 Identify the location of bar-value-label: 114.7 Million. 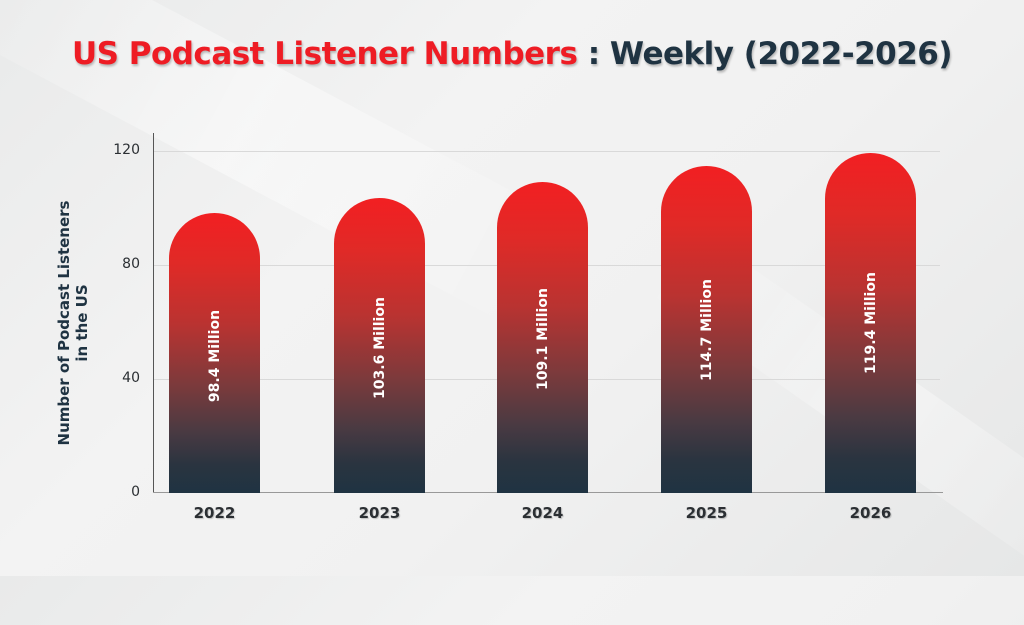
(706, 330).